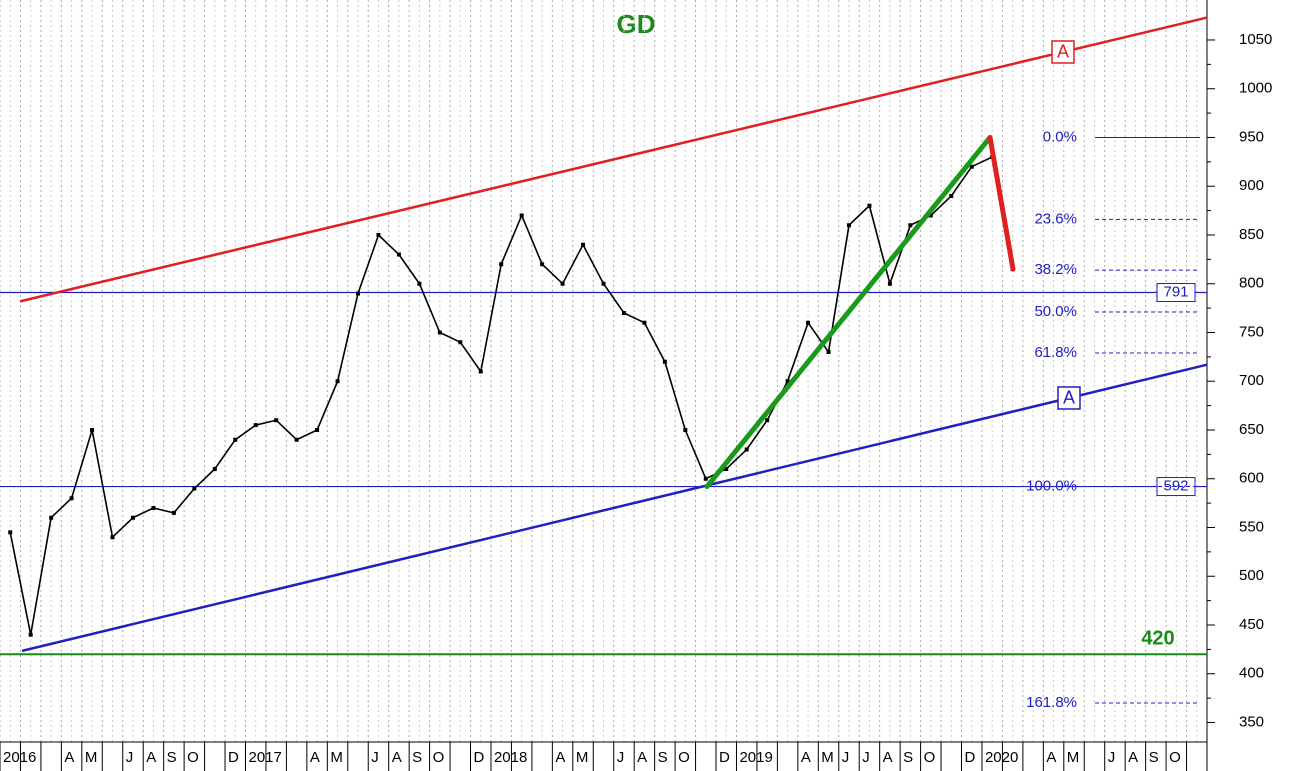 This screenshot has height=771, width=1292. What do you see at coordinates (1251, 283) in the screenshot?
I see `y-tick-label: 800` at bounding box center [1251, 283].